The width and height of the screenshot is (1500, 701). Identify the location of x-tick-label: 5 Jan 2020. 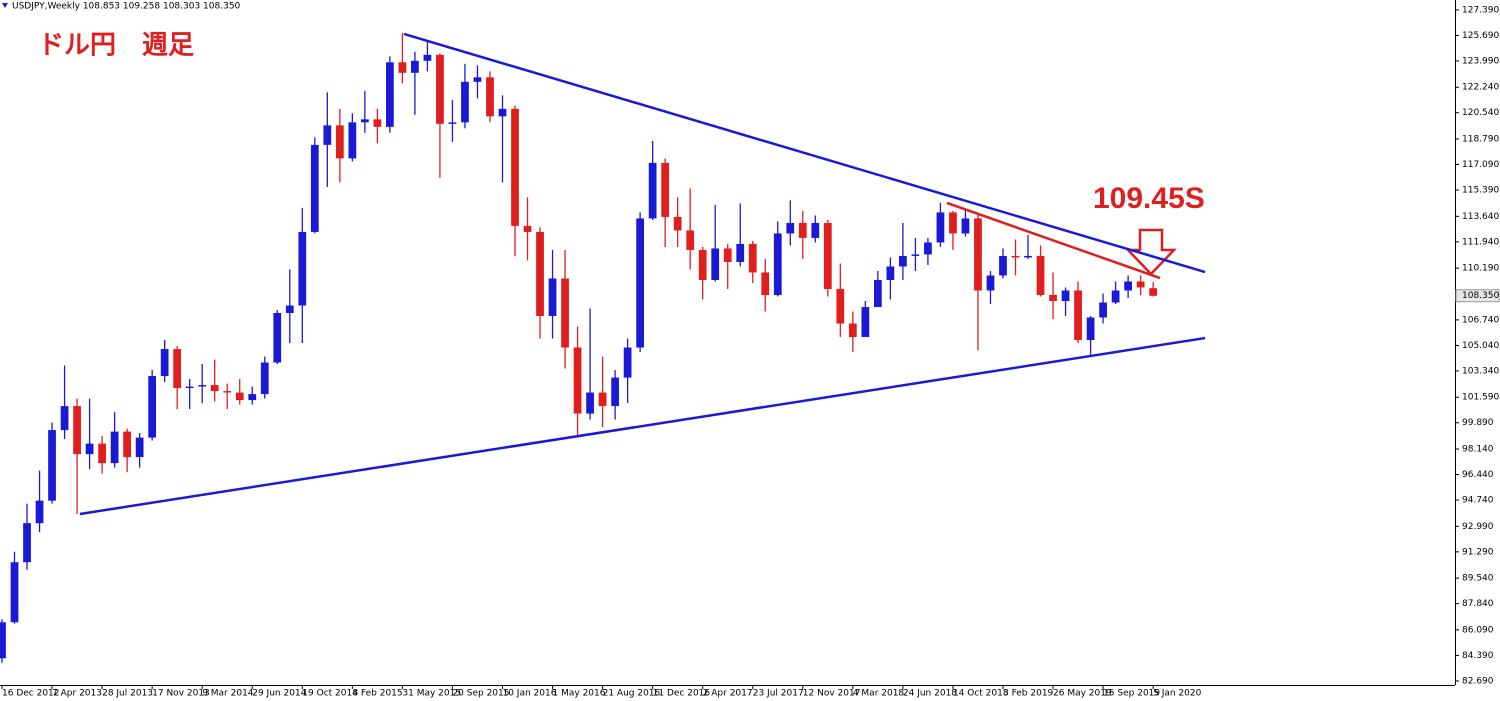
(1177, 694).